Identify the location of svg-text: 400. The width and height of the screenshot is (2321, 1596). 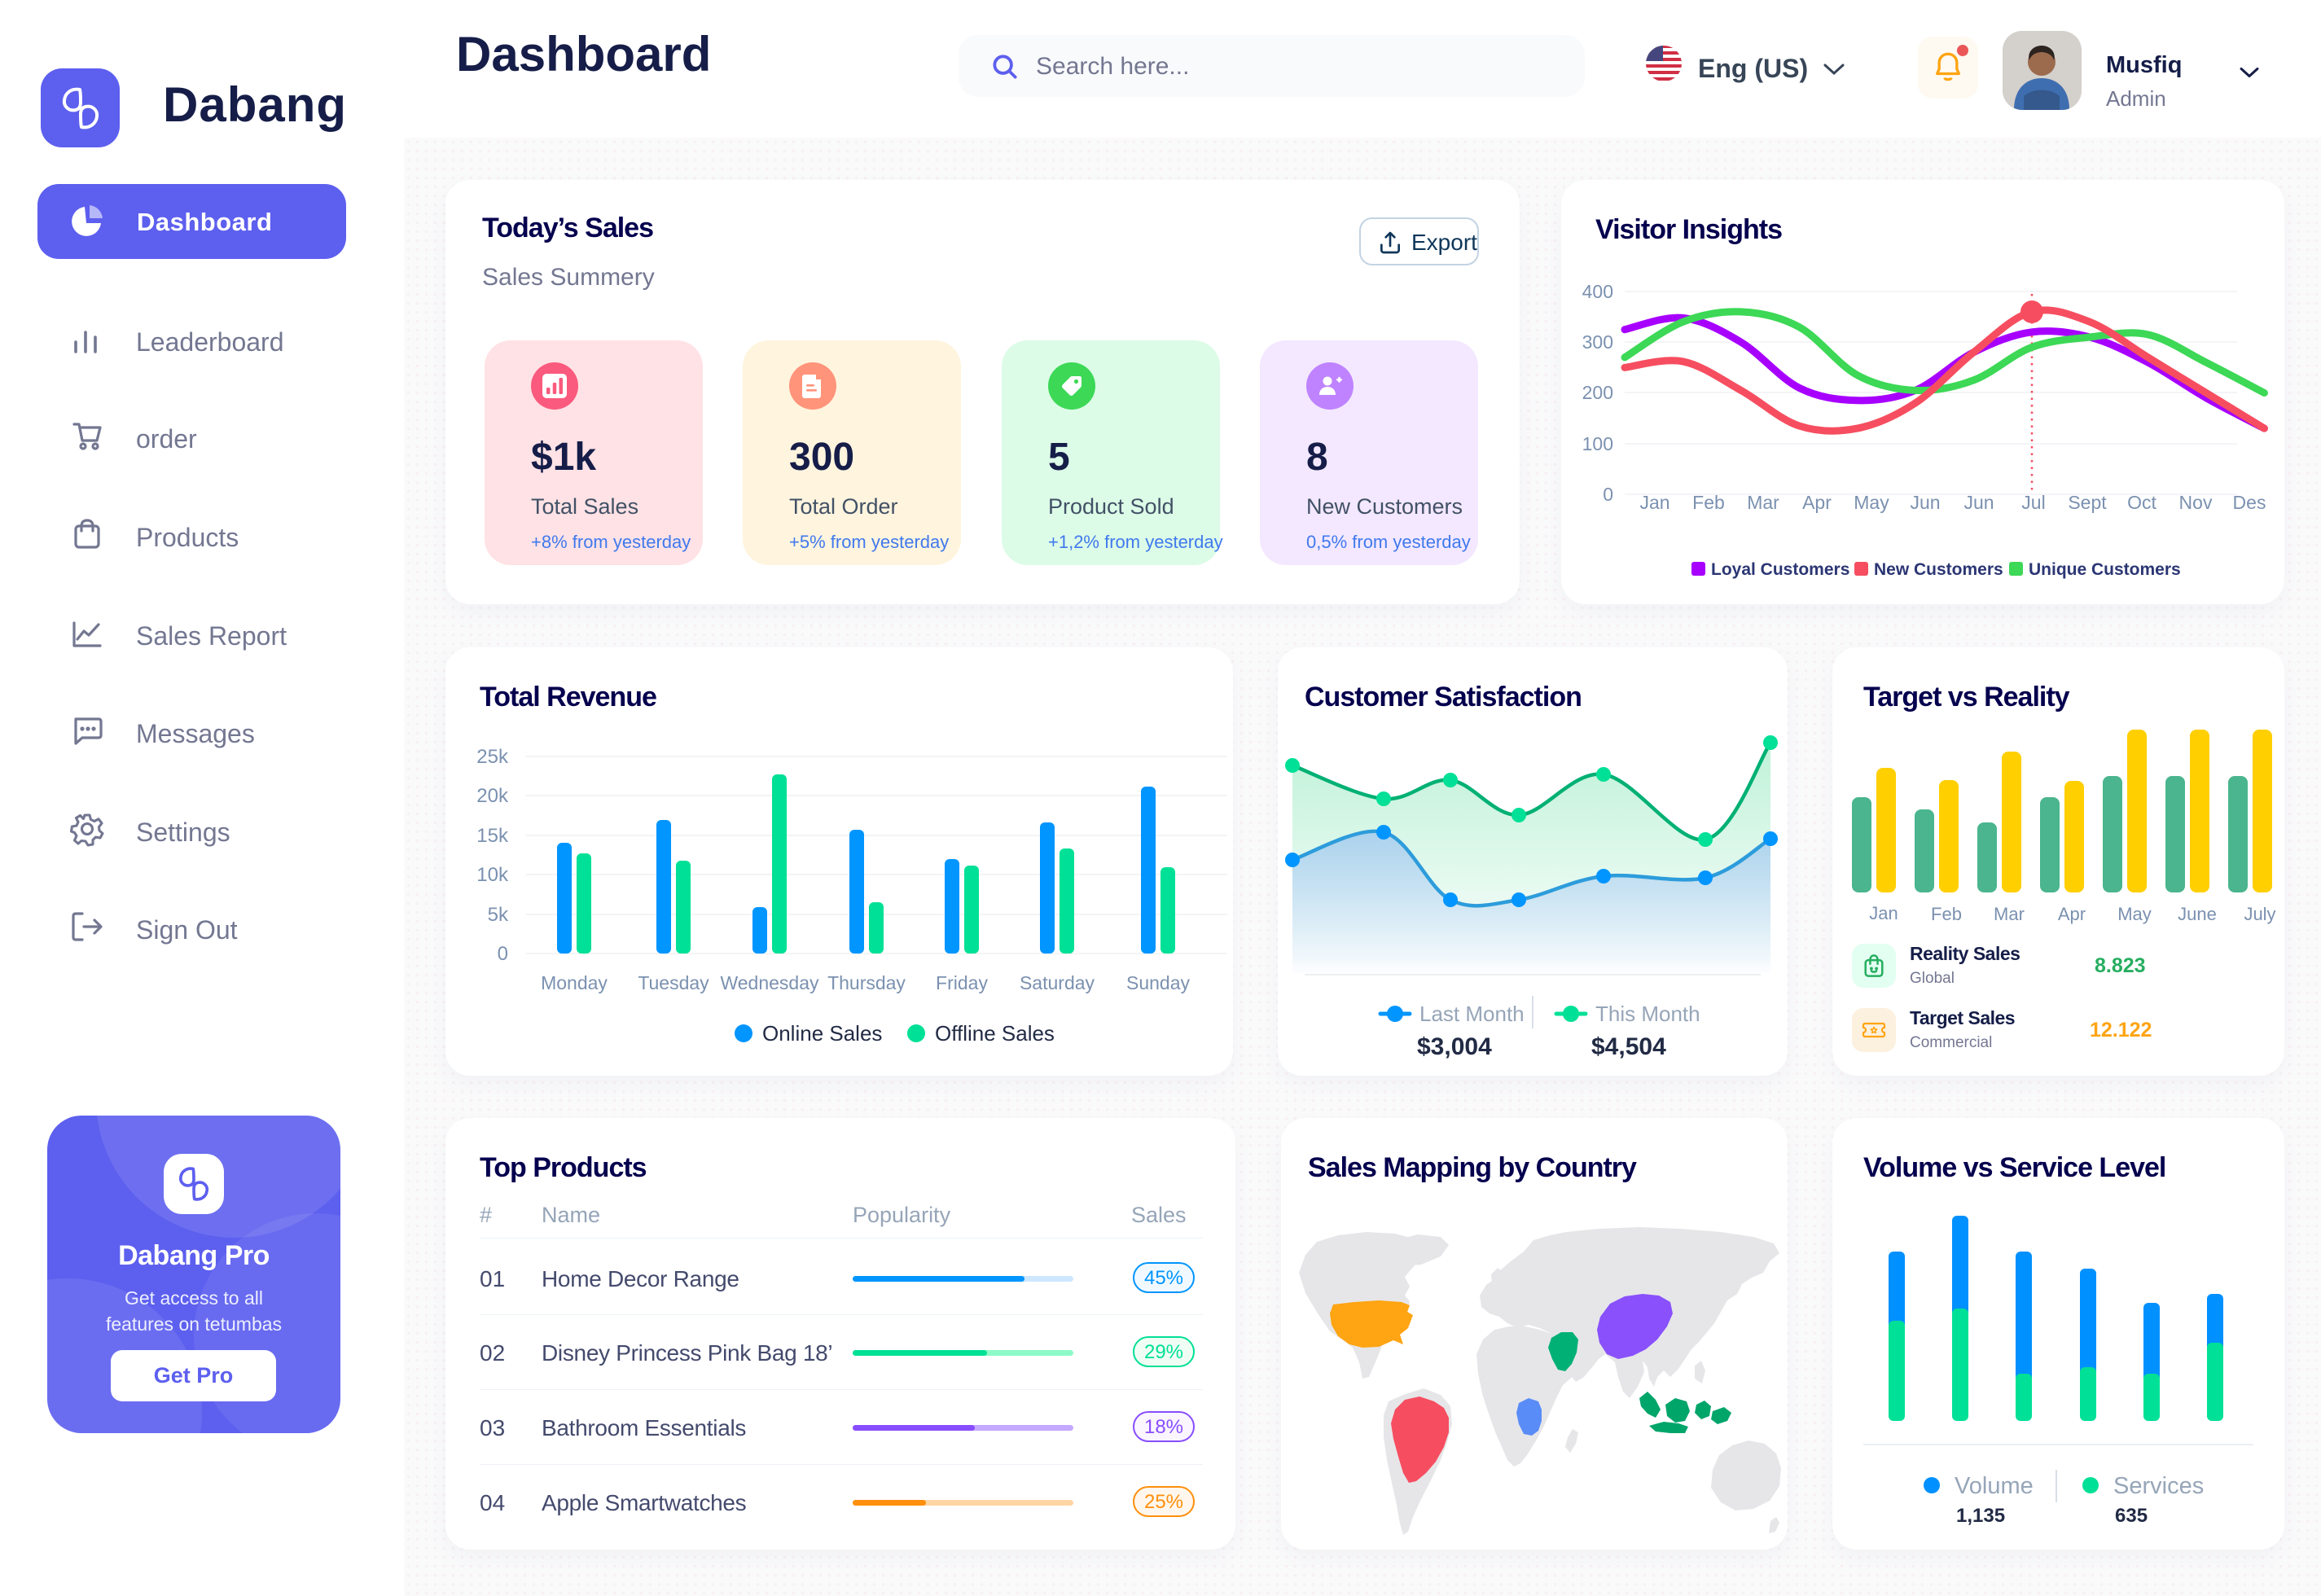
(1597, 291).